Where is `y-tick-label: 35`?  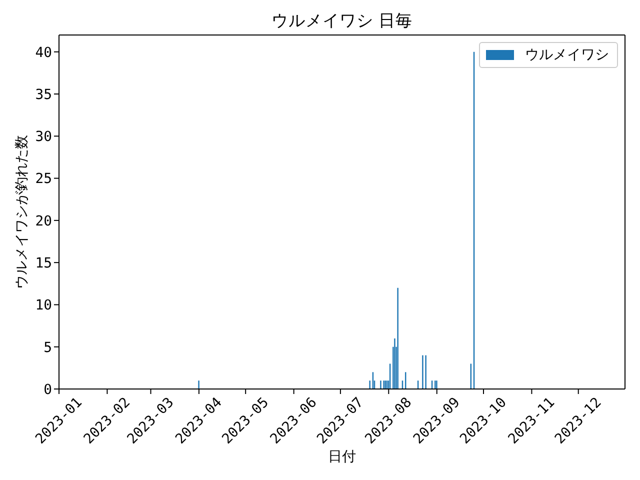 y-tick-label: 35 is located at coordinates (43, 94).